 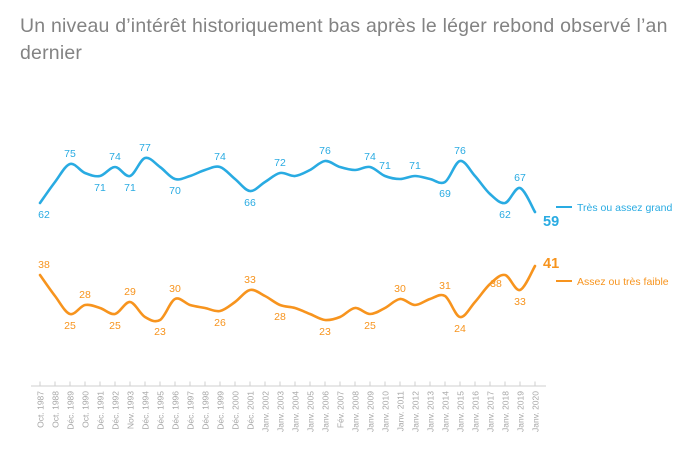 What do you see at coordinates (311, 411) in the screenshot?
I see `x-axis-label: Janv. 2005` at bounding box center [311, 411].